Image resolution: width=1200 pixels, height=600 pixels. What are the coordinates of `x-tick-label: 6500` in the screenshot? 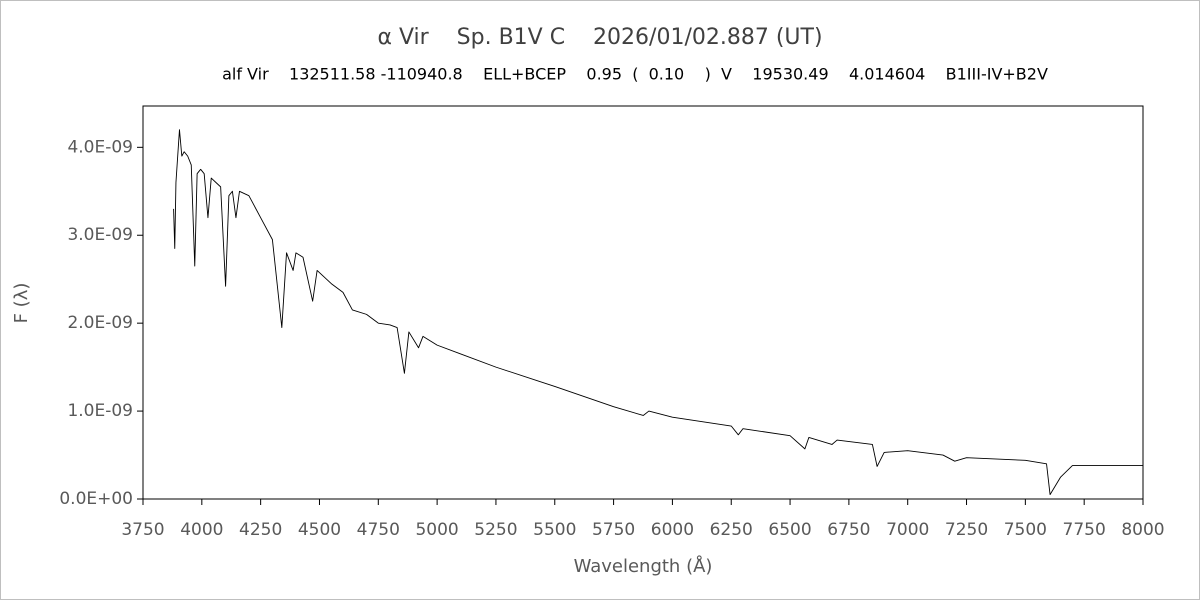 It's located at (789, 530).